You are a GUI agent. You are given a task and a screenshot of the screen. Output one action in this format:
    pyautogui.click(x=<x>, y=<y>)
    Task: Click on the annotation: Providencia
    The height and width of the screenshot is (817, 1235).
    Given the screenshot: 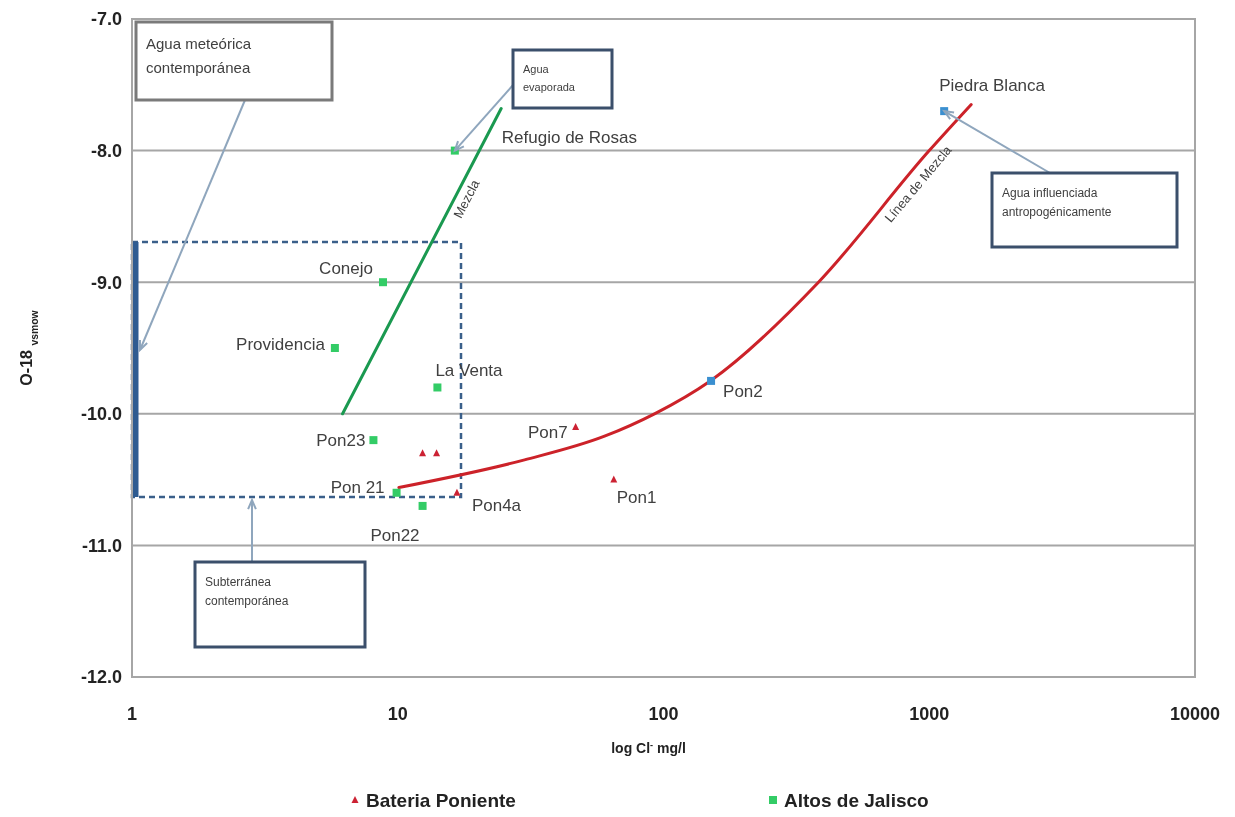 What is the action you would take?
    pyautogui.click(x=281, y=344)
    